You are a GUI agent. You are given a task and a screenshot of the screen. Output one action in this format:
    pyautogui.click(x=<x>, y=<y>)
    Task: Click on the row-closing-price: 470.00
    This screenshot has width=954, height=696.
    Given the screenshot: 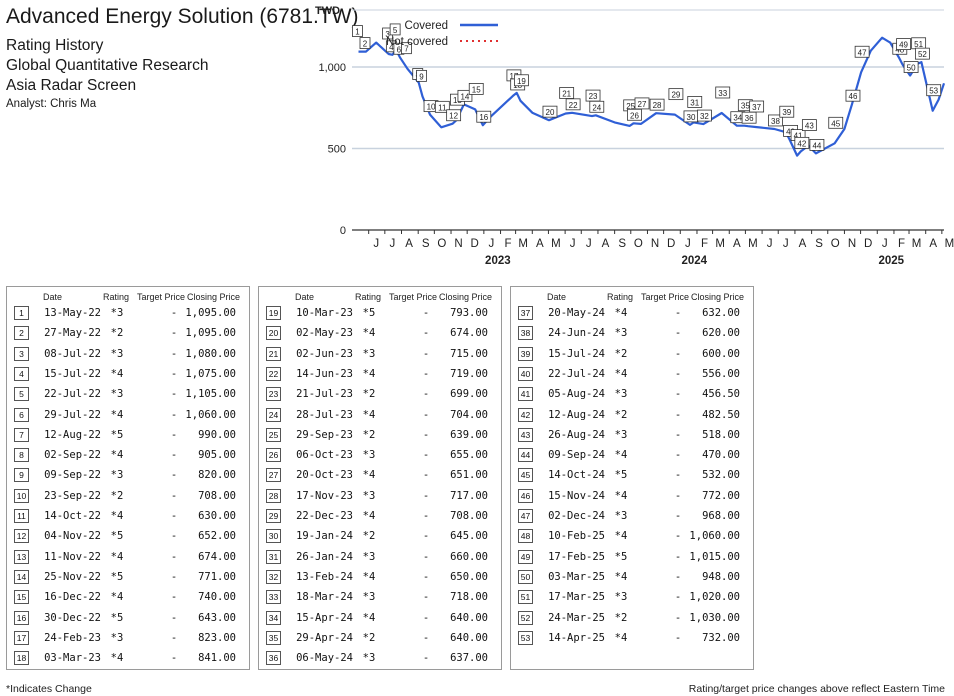 What is the action you would take?
    pyautogui.click(x=721, y=455)
    